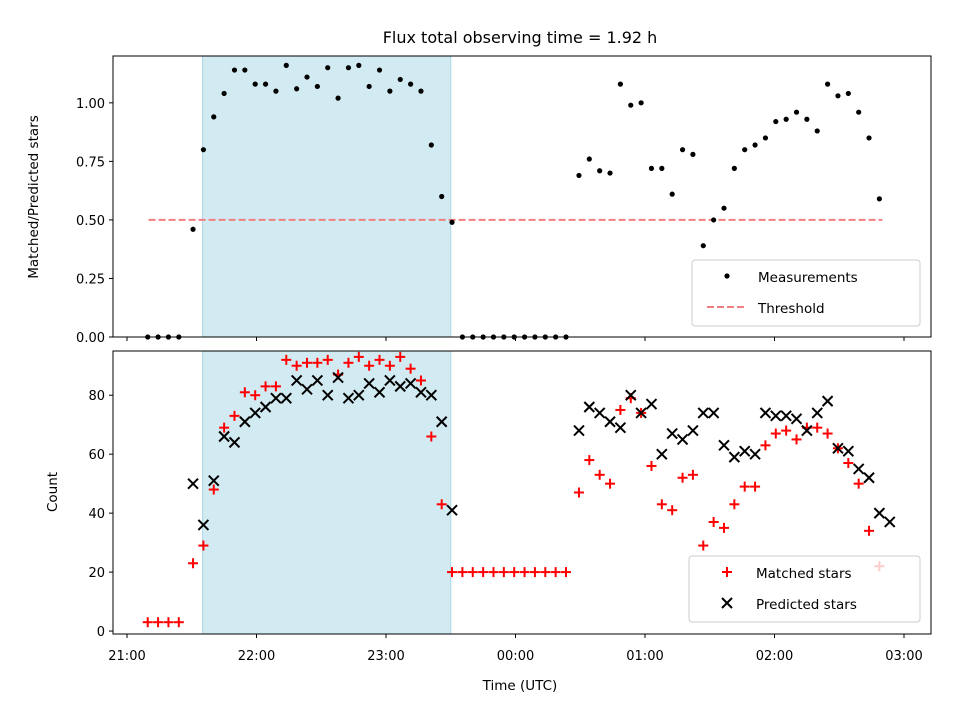 The image size is (960, 720). Describe the element at coordinates (806, 293) in the screenshot. I see `top-legend-box` at that location.